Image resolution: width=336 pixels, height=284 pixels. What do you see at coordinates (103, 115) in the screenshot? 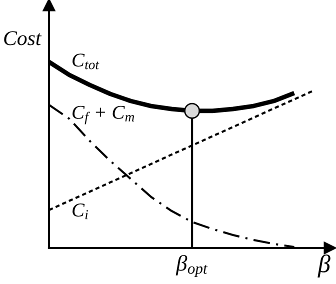
I see `series-label: C$_{f}$ + C$_{m}$` at bounding box center [103, 115].